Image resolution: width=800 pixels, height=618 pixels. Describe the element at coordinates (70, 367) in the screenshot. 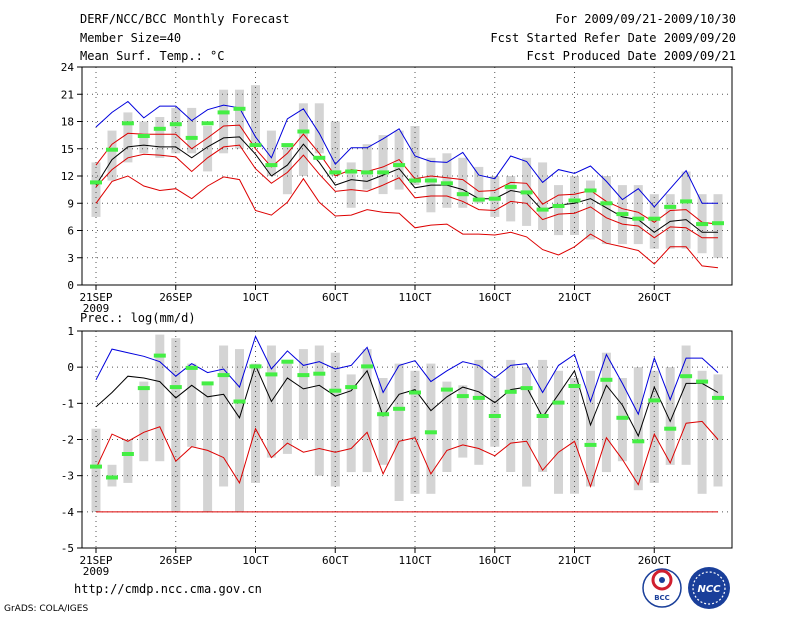

I see `ytick-label: 0` at that location.